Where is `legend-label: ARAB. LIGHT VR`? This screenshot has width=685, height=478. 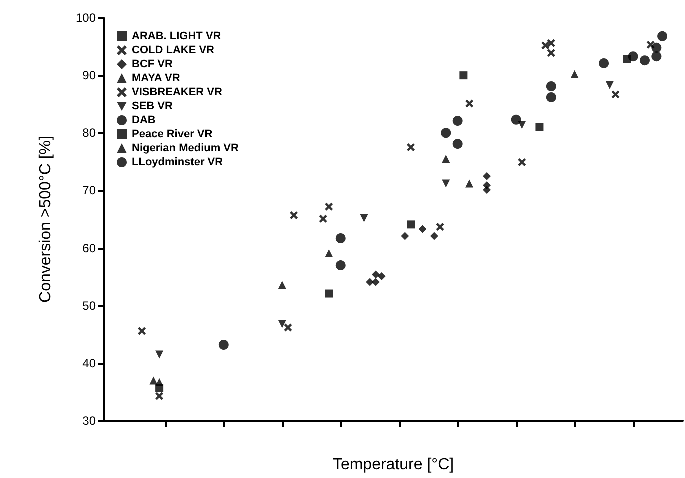
legend-label: ARAB. LIGHT VR is located at coordinates (177, 36).